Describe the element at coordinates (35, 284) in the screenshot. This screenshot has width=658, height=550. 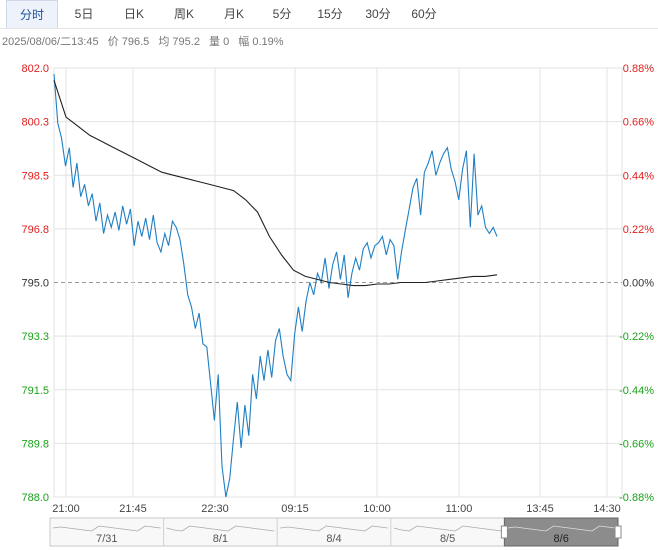
I see `y-tick-label-left: 795.0` at that location.